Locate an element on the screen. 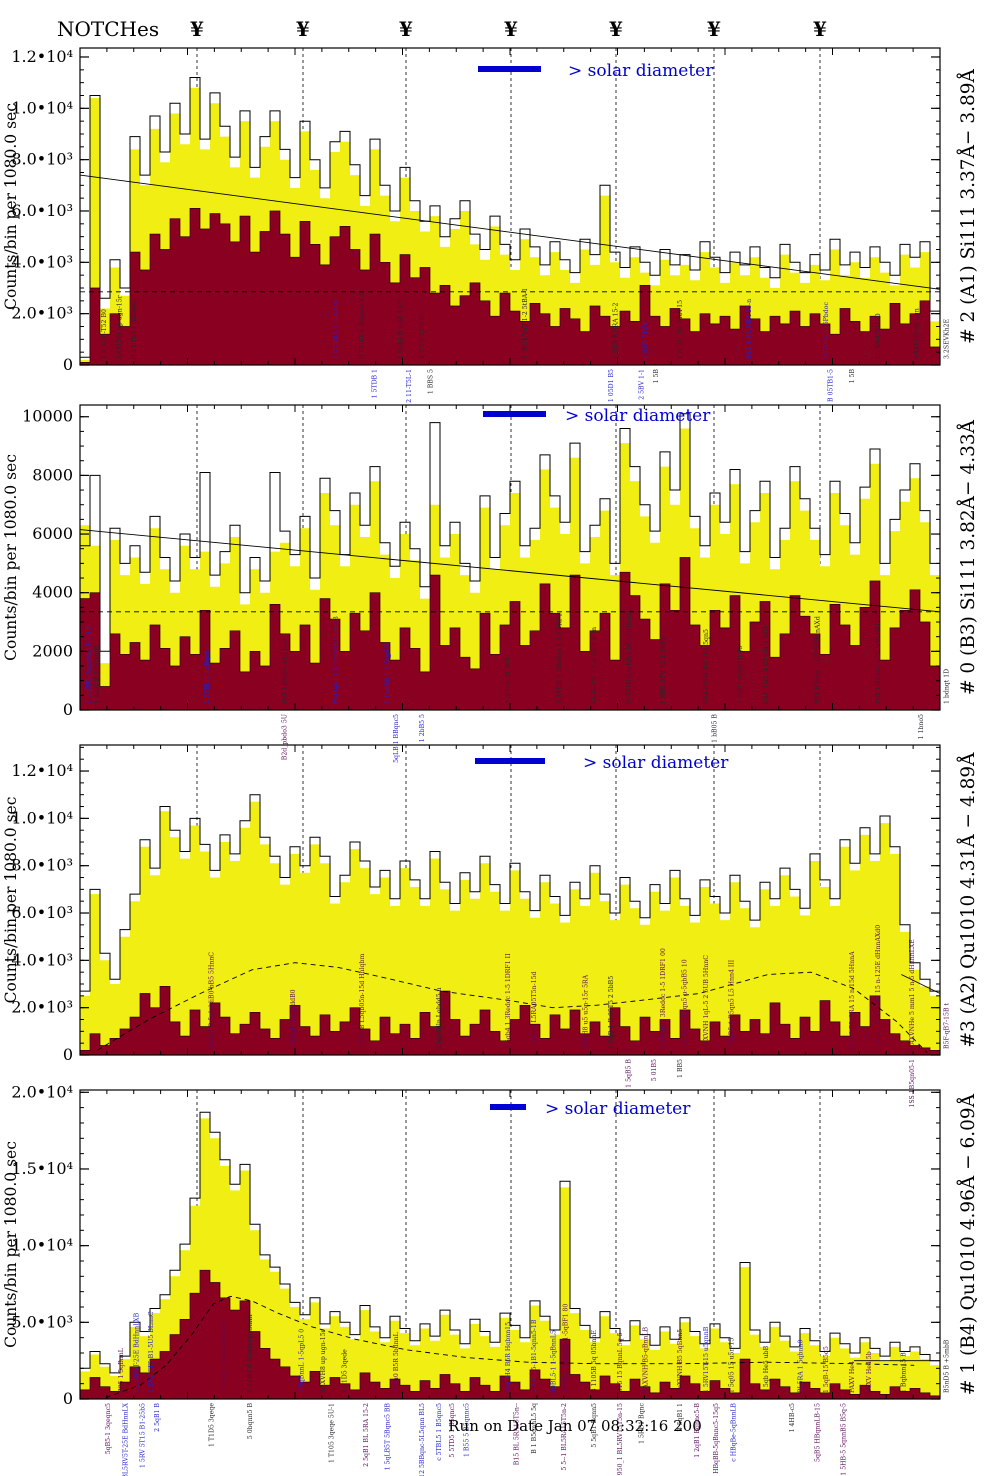  flare-annotation: 1 q05-13B 5bB is located at coordinates (508, 680).